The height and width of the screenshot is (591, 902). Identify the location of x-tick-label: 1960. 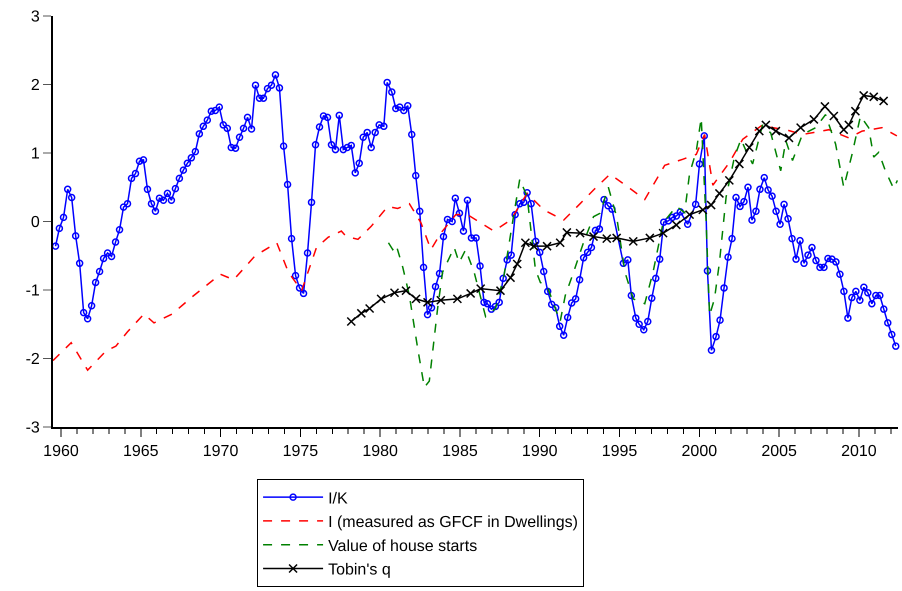
(61, 451).